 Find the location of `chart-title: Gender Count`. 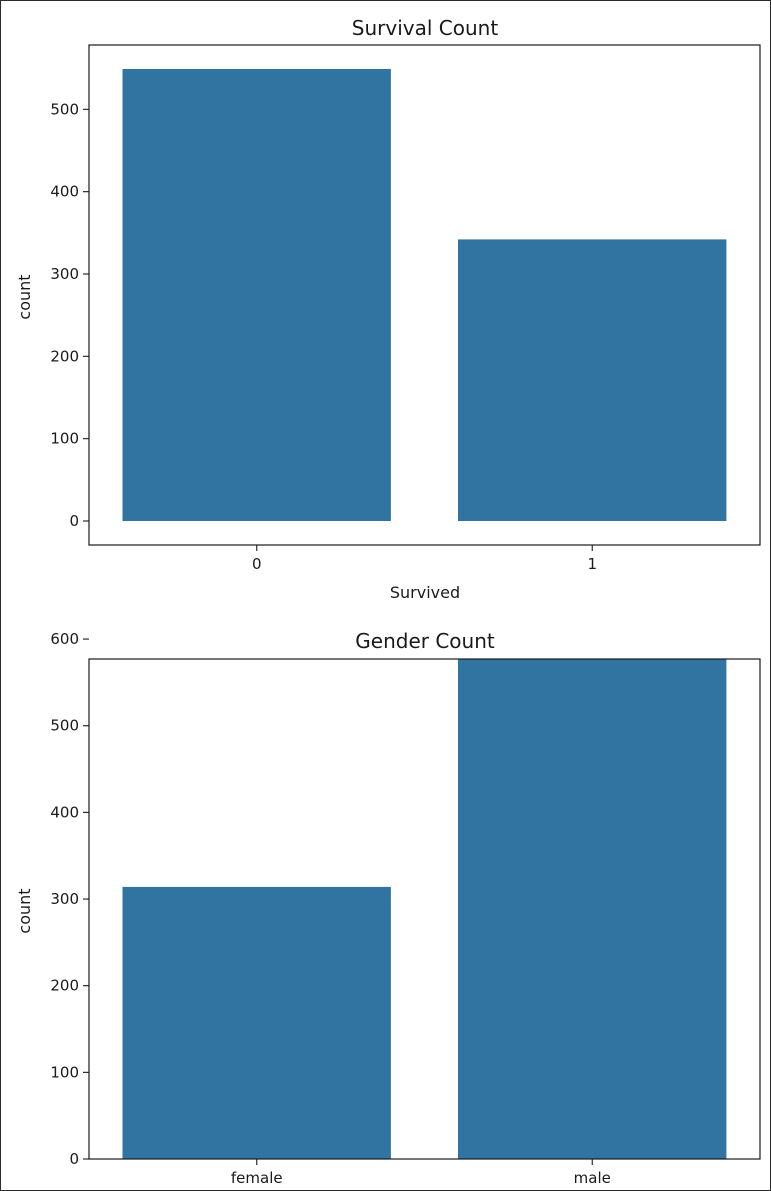

chart-title: Gender Count is located at coordinates (425, 641).